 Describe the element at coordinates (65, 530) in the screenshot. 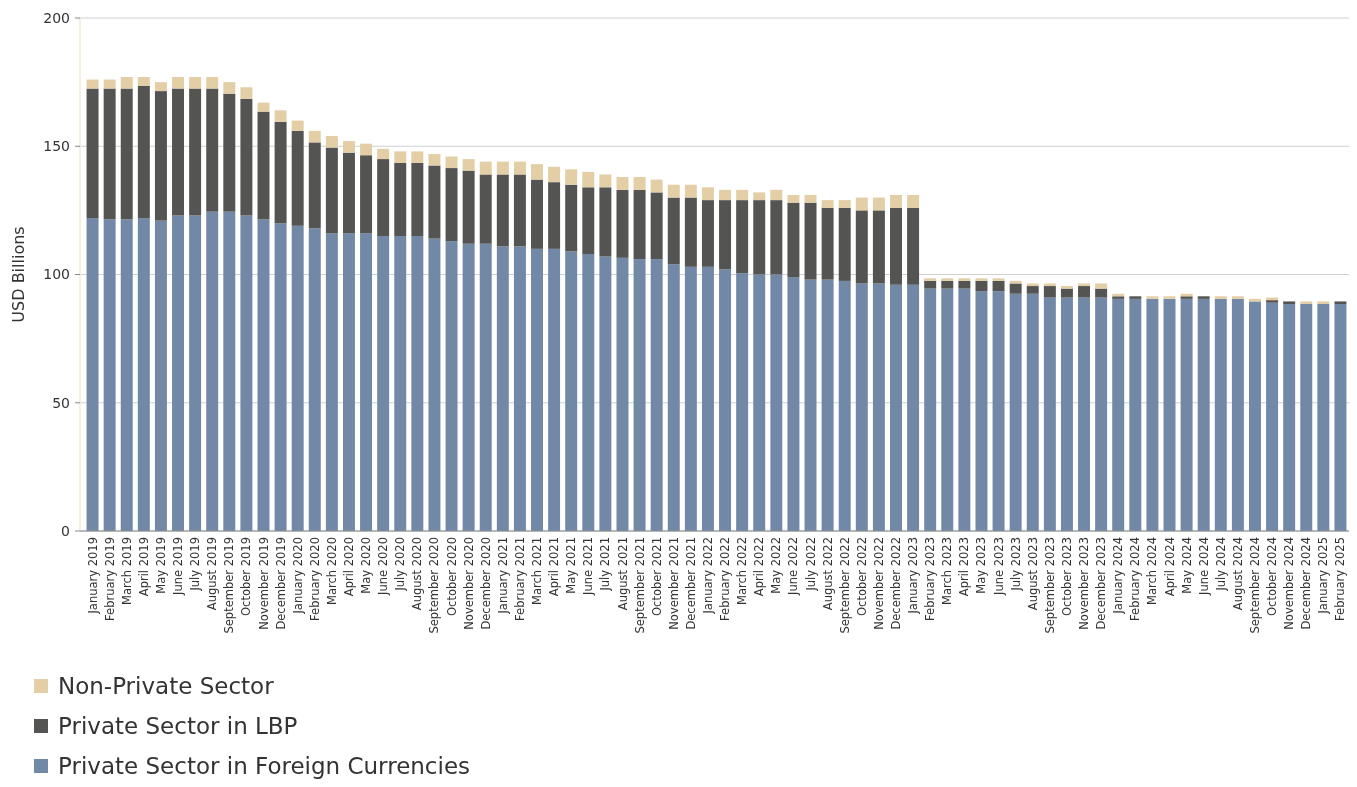

I see `y-tick-label: 0` at that location.